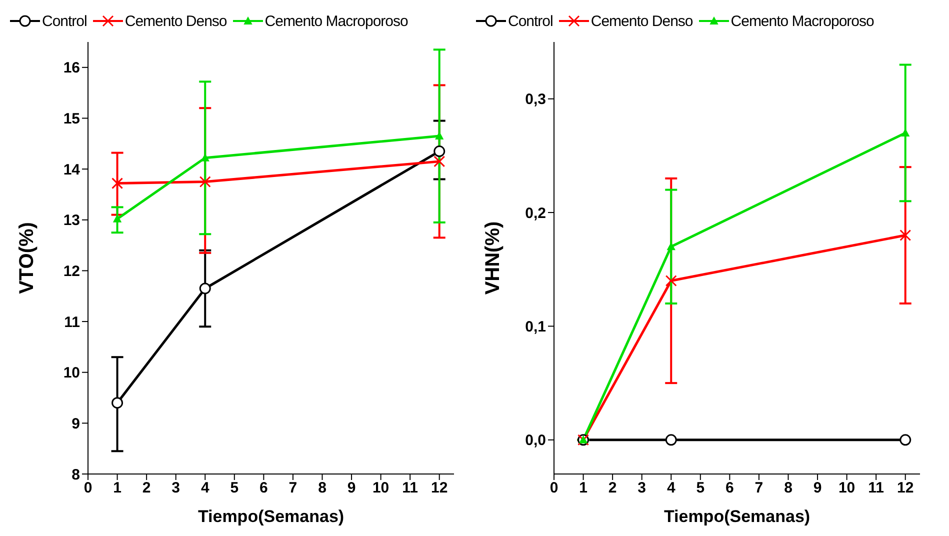 The width and height of the screenshot is (949, 536). What do you see at coordinates (76, 475) in the screenshot?
I see `y-tick-label: 8` at bounding box center [76, 475].